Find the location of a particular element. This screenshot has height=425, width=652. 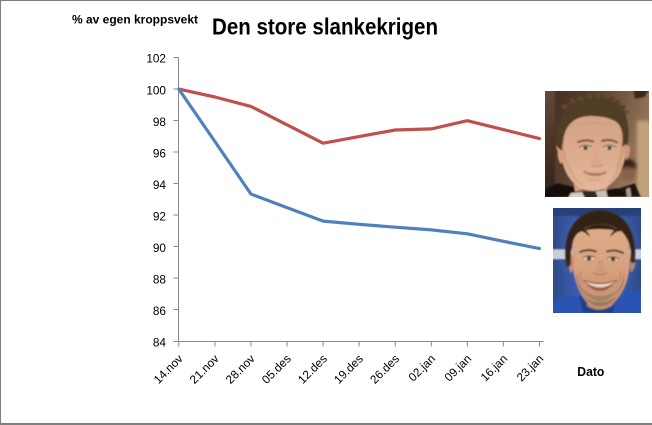

svg-text: 90 is located at coordinates (160, 248).